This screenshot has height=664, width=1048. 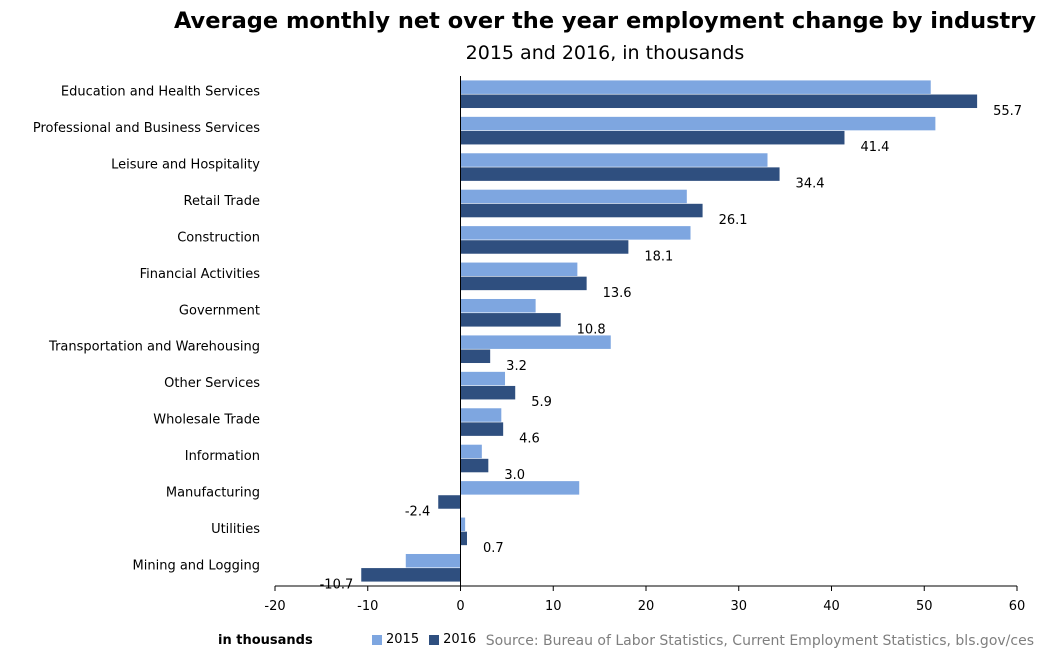 I want to click on x-tick-label-6: 40, so click(x=831, y=606).